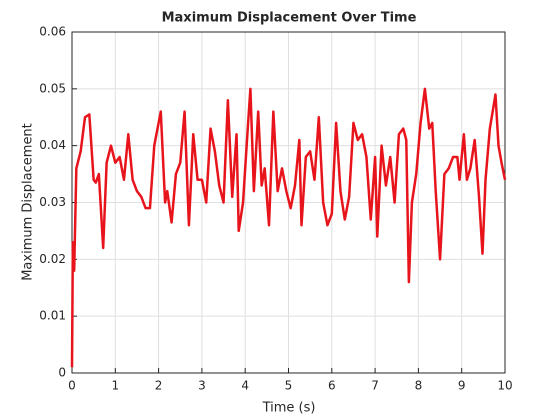  I want to click on x-tick-label: 2, so click(159, 386).